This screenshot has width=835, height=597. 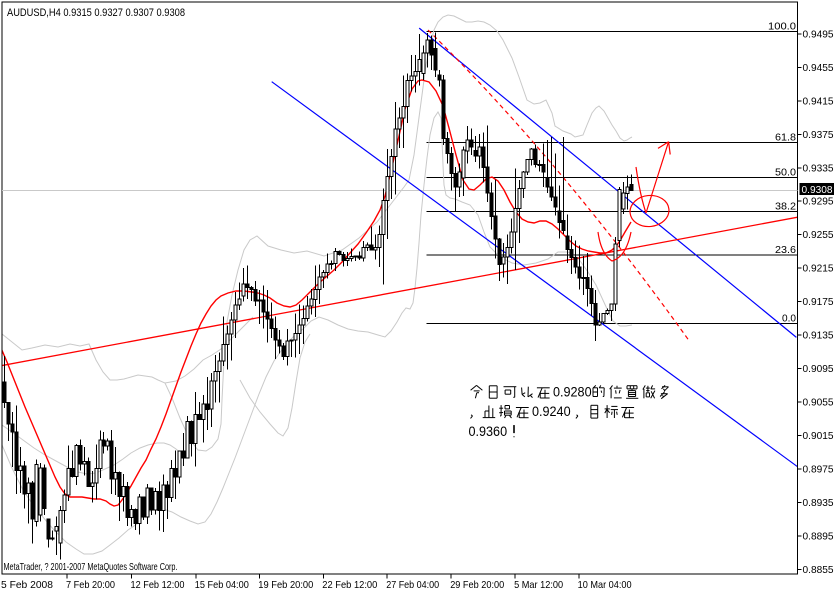 What do you see at coordinates (818, 202) in the screenshot?
I see `svg-text: 0.9295` at bounding box center [818, 202].